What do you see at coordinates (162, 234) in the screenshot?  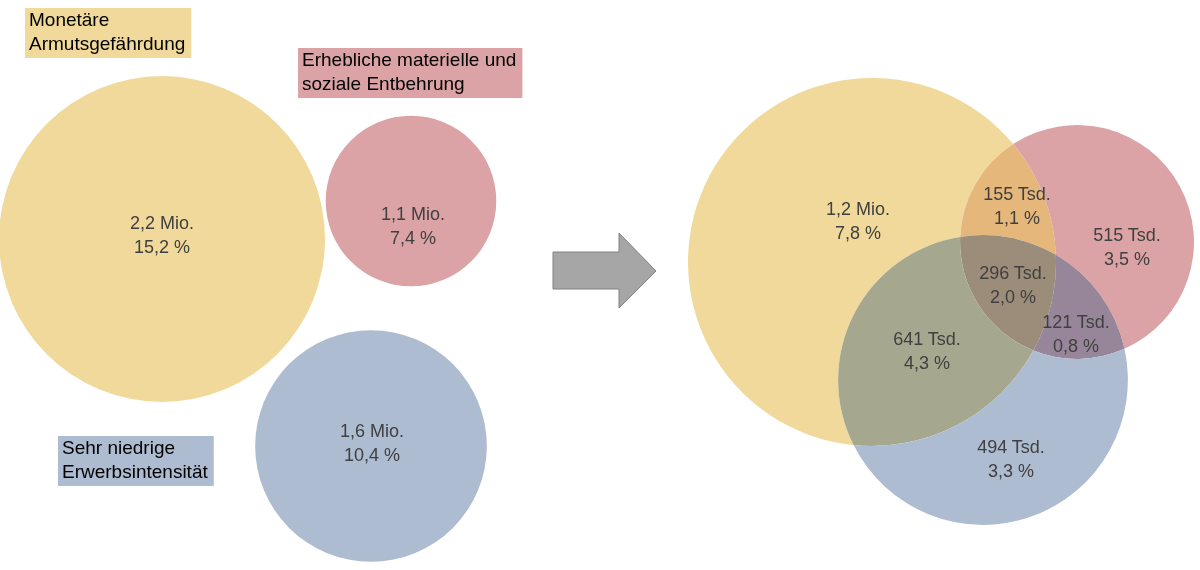 I see `data-label: 2,2 Mio. 15,2 %` at bounding box center [162, 234].